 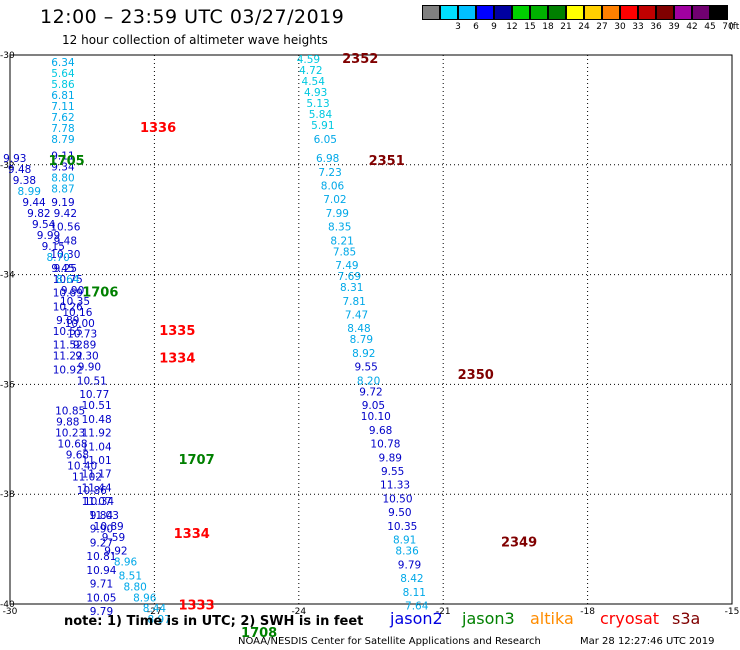 I want to click on wave-height-value: 8.20, so click(x=368, y=381).